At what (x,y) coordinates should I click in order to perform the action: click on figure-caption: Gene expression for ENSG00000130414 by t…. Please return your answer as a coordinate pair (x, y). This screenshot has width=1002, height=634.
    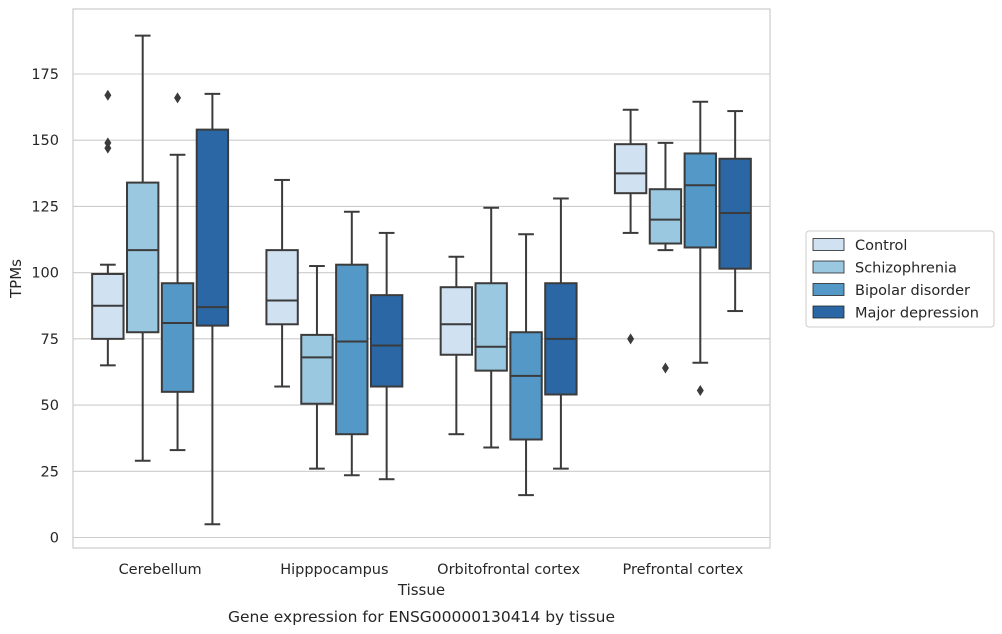
    Looking at the image, I should click on (421, 617).